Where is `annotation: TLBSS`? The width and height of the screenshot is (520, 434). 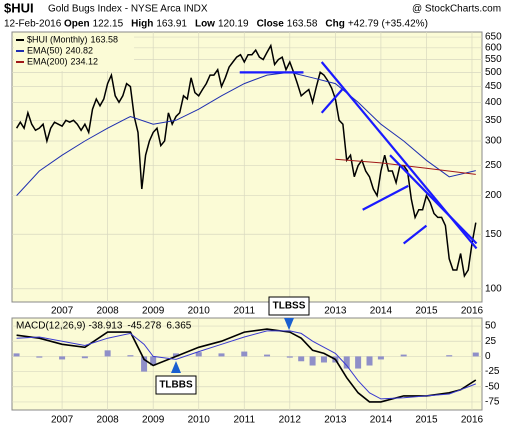
annotation: TLBSS is located at coordinates (289, 306).